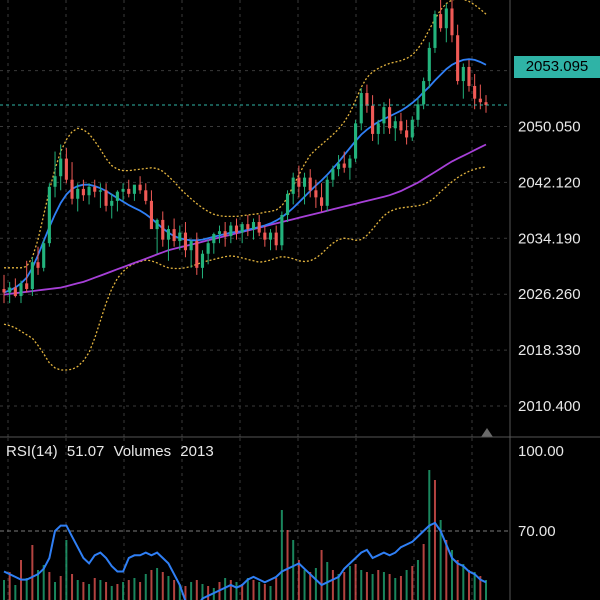 This screenshot has width=600, height=600. Describe the element at coordinates (541, 451) in the screenshot. I see `rsi-tick-label: 100.00` at that location.